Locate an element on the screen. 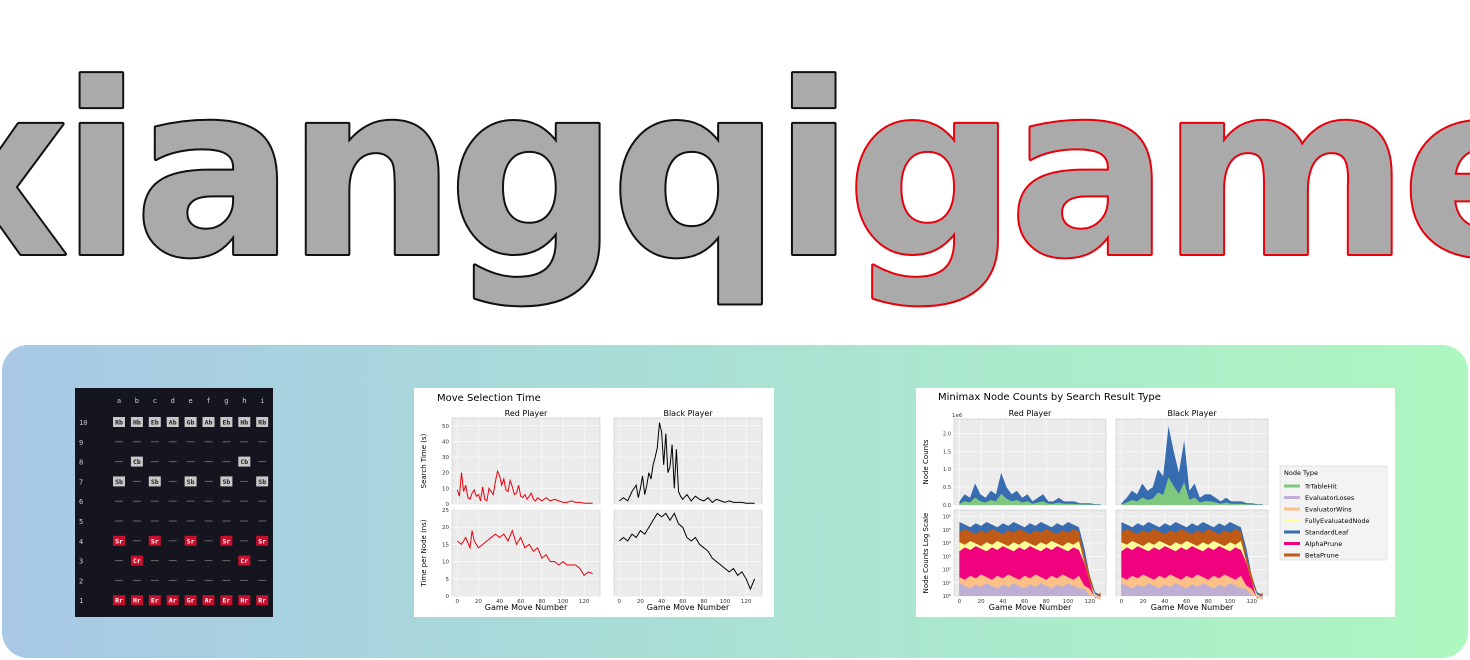  y-tick-label: 10⁰ is located at coordinates (947, 597).